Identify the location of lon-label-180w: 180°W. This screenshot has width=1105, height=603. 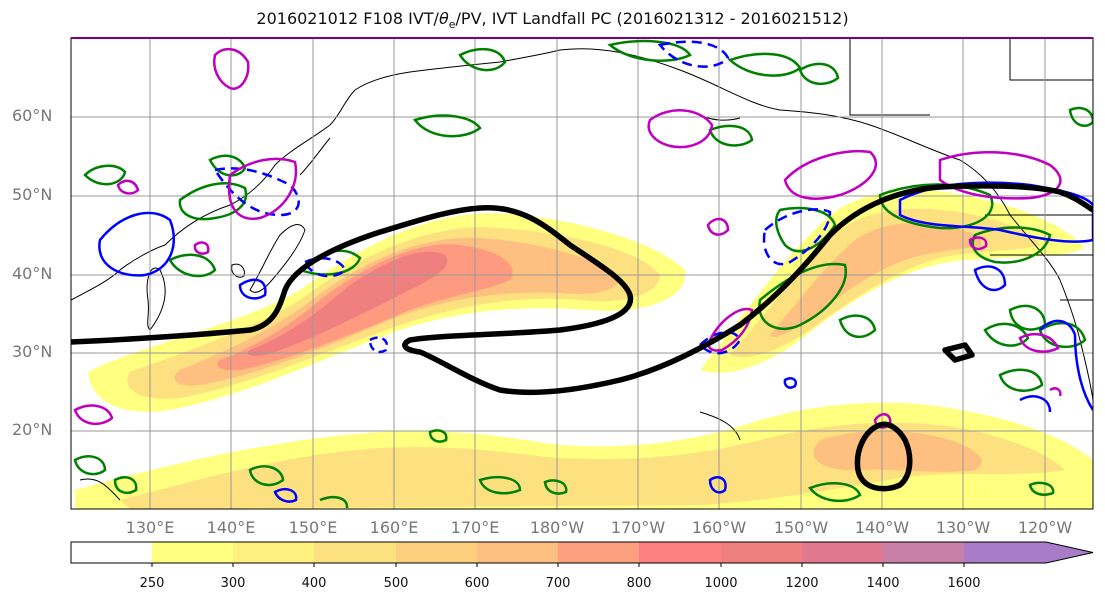
(557, 527).